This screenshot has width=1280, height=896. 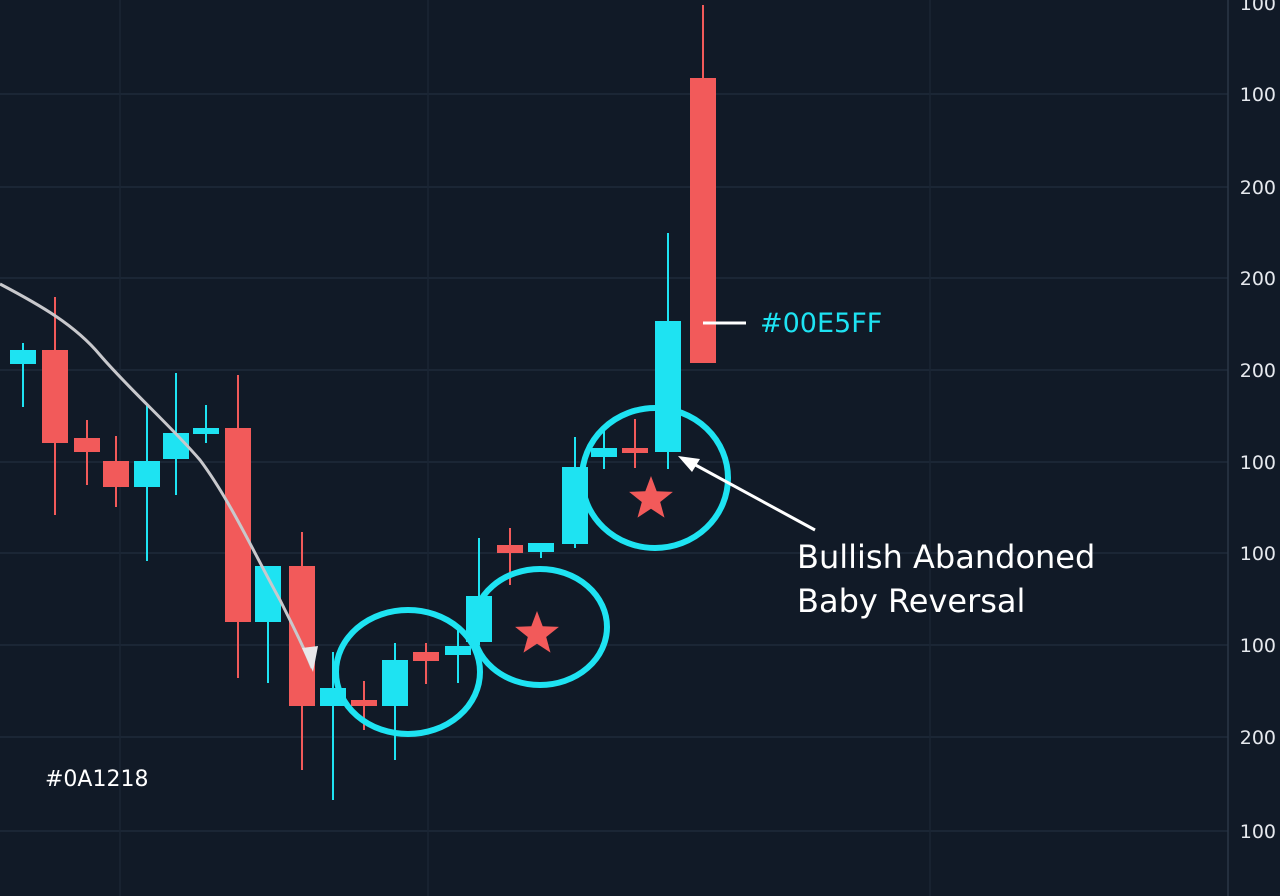 I want to click on annotation-arrowhead, so click(x=689, y=464).